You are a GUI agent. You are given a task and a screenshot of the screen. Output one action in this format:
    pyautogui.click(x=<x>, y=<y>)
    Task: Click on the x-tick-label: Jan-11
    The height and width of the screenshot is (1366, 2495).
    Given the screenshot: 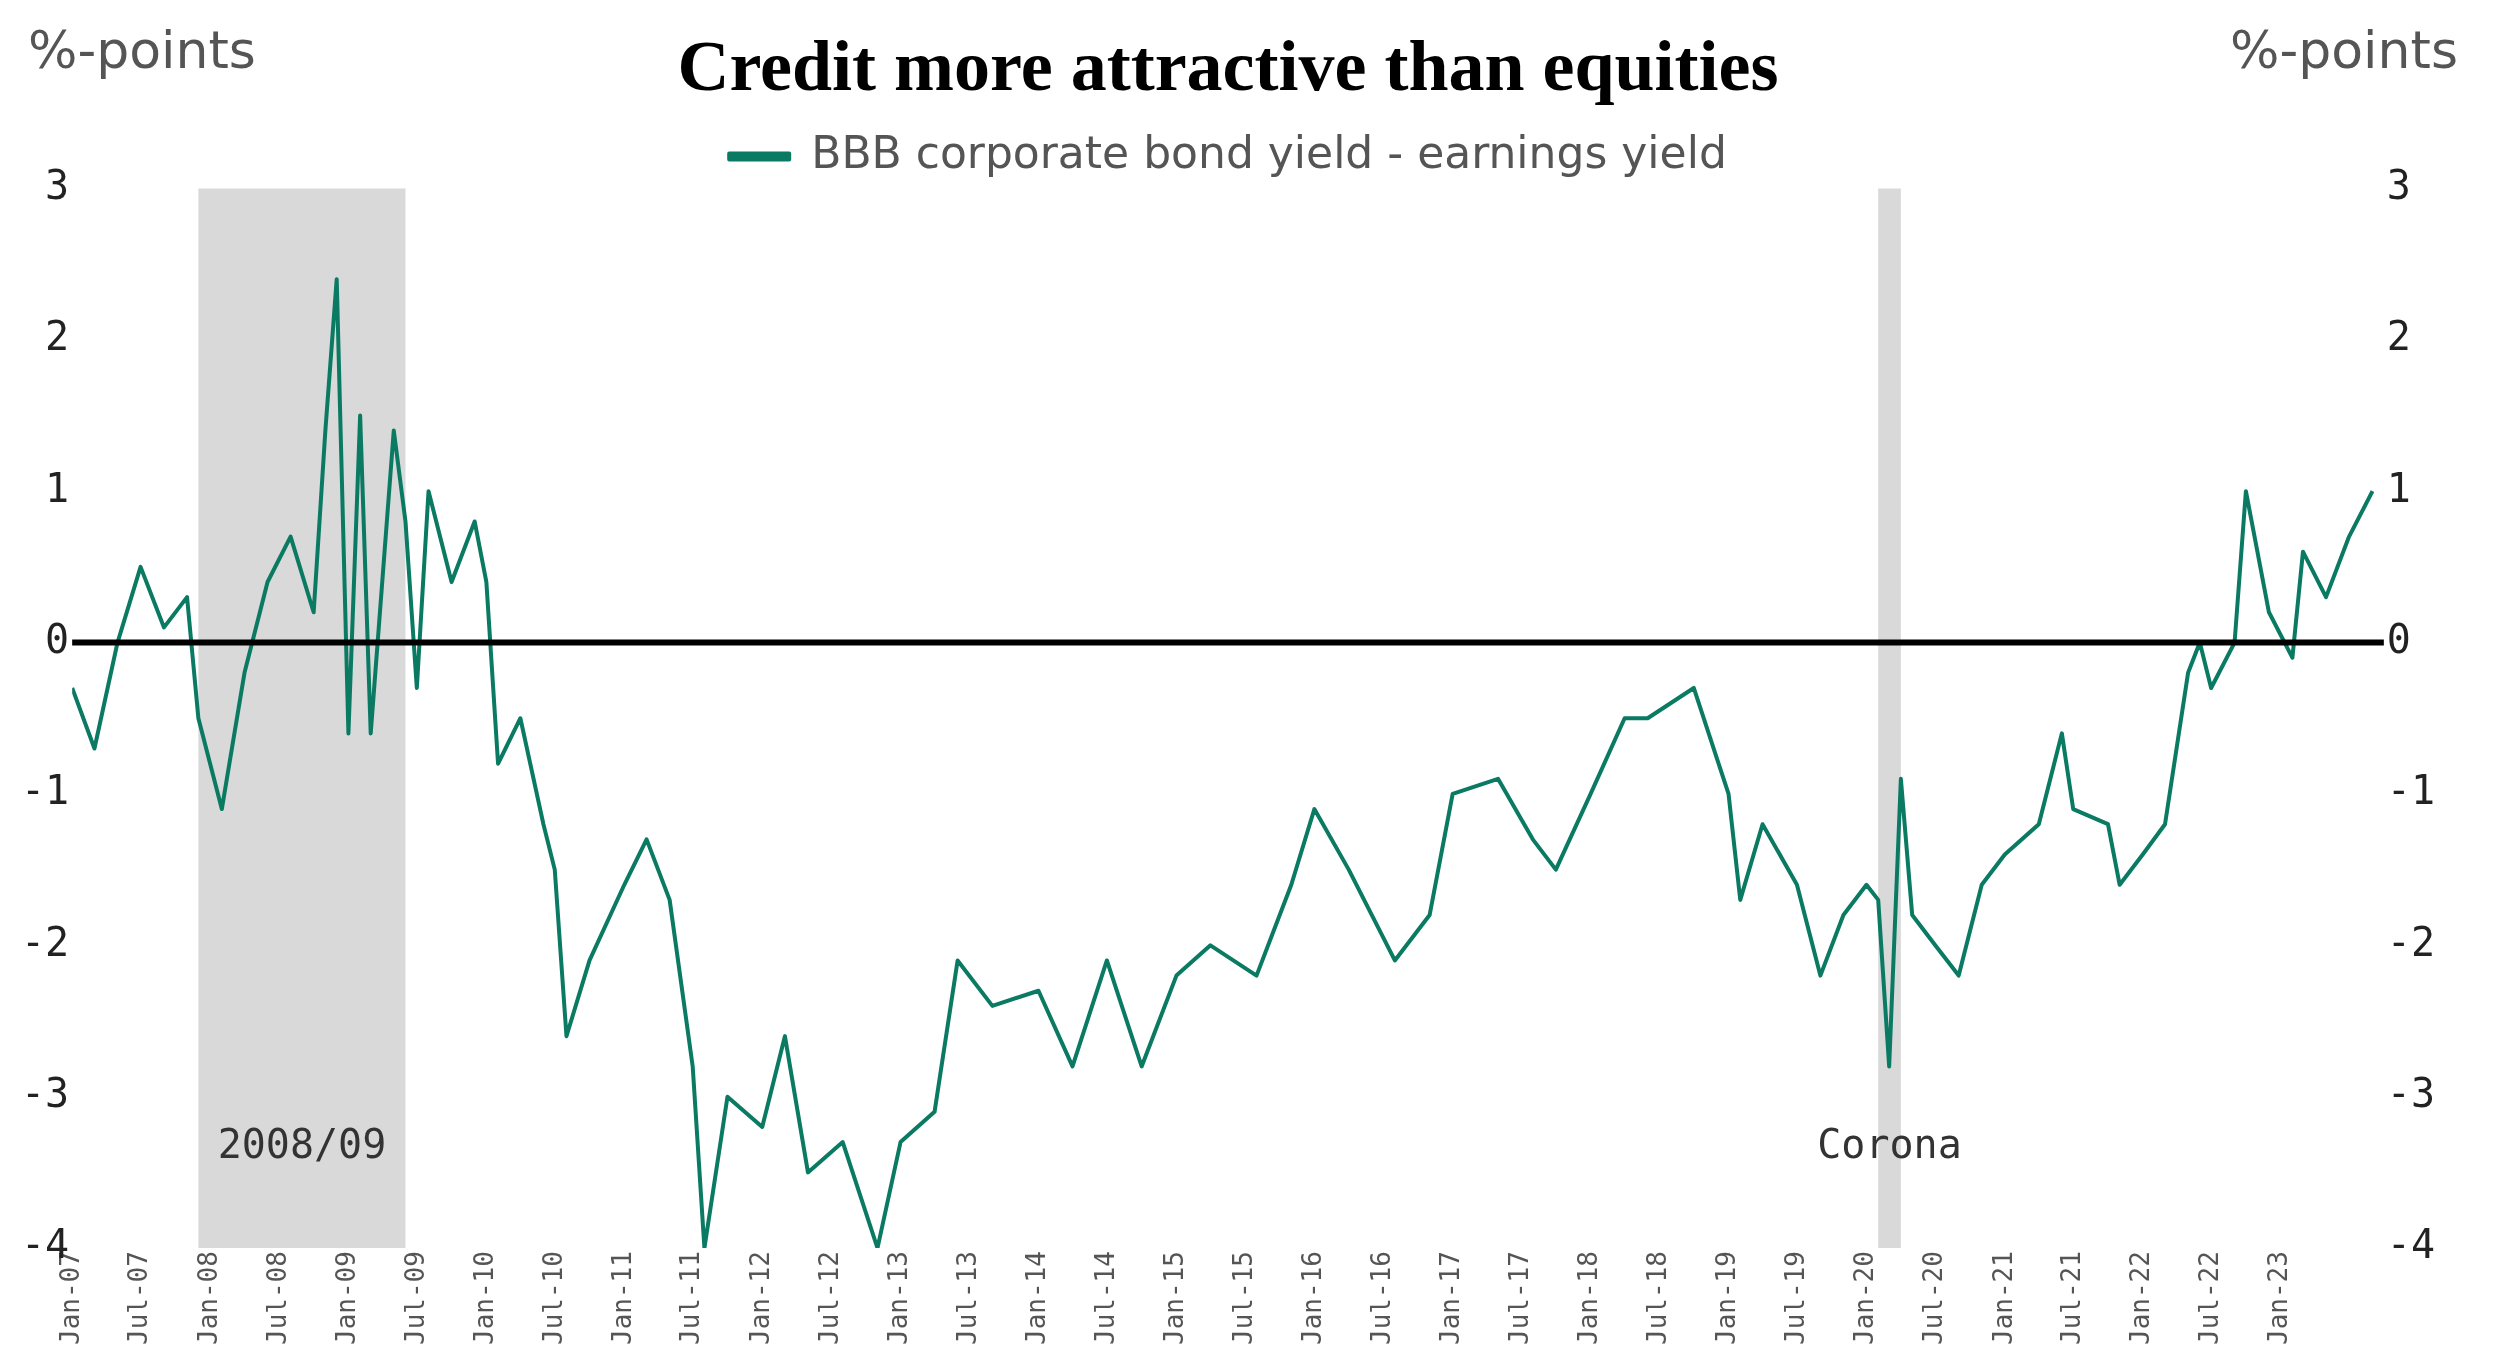 What is the action you would take?
    pyautogui.click(x=622, y=1298)
    